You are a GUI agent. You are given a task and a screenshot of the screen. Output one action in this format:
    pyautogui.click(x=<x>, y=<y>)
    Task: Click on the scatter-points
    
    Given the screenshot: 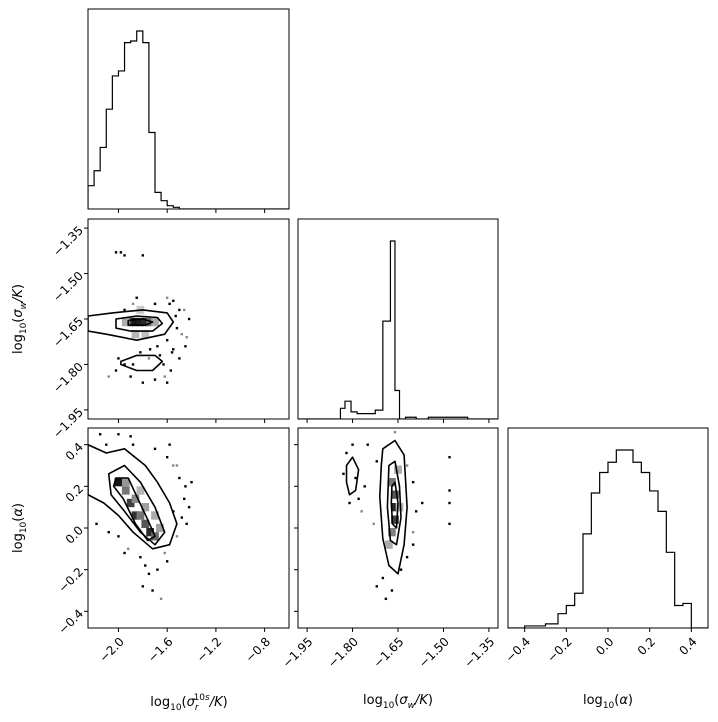 What is the action you would take?
    pyautogui.click(x=396, y=515)
    